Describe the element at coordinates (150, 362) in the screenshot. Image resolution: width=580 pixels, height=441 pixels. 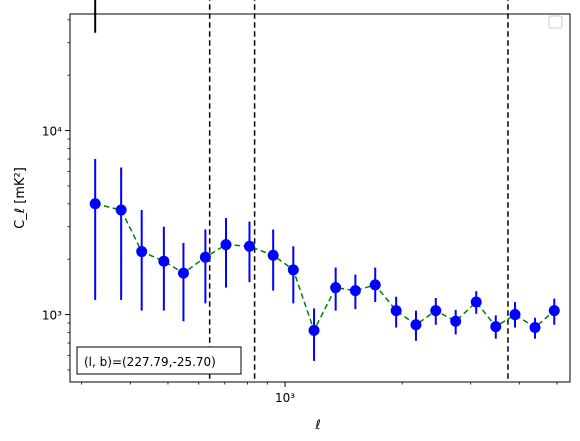
I see `annotation-text: (l, b)=(227.79,-25.70)` at that location.